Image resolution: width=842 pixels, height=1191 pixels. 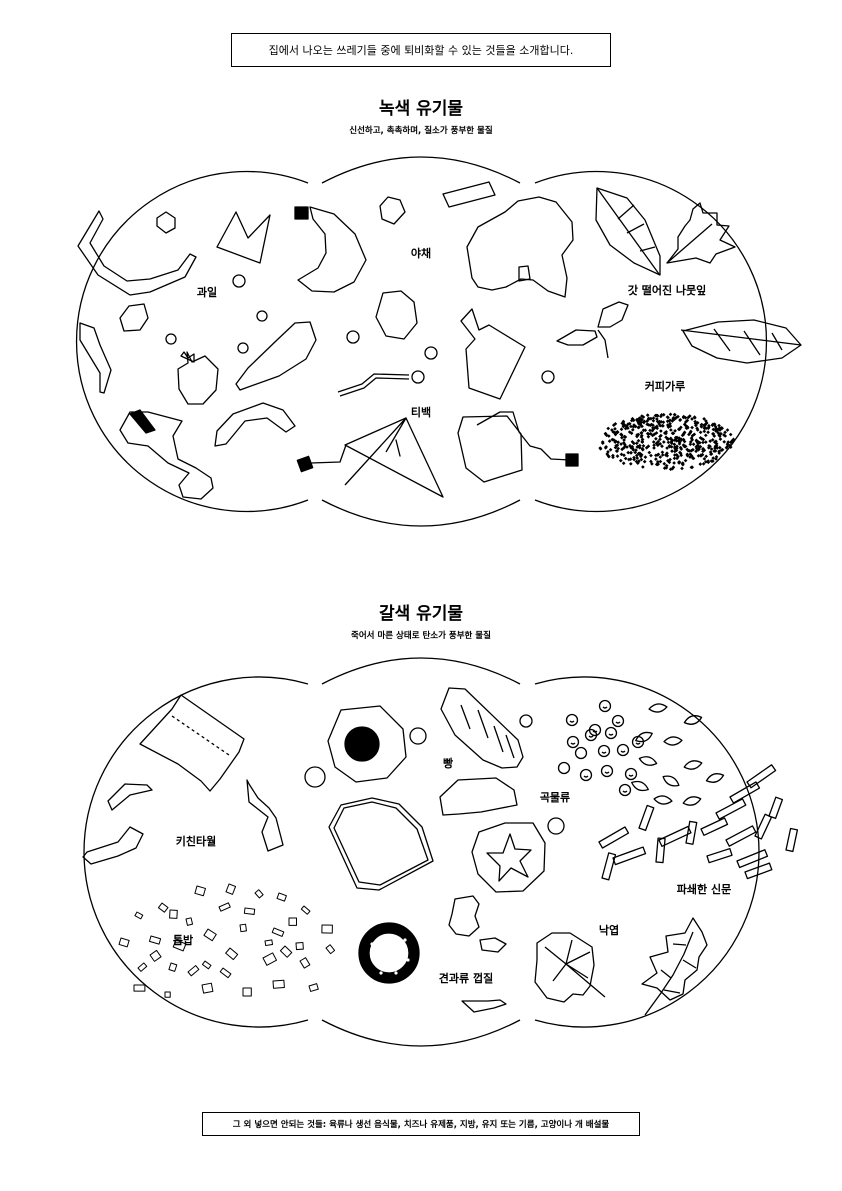 I want to click on intro-box: 집에서 나오는 쓰레기들 중에 퇴비화할 수 있는 것들을 소개합니다., so click(x=421, y=50).